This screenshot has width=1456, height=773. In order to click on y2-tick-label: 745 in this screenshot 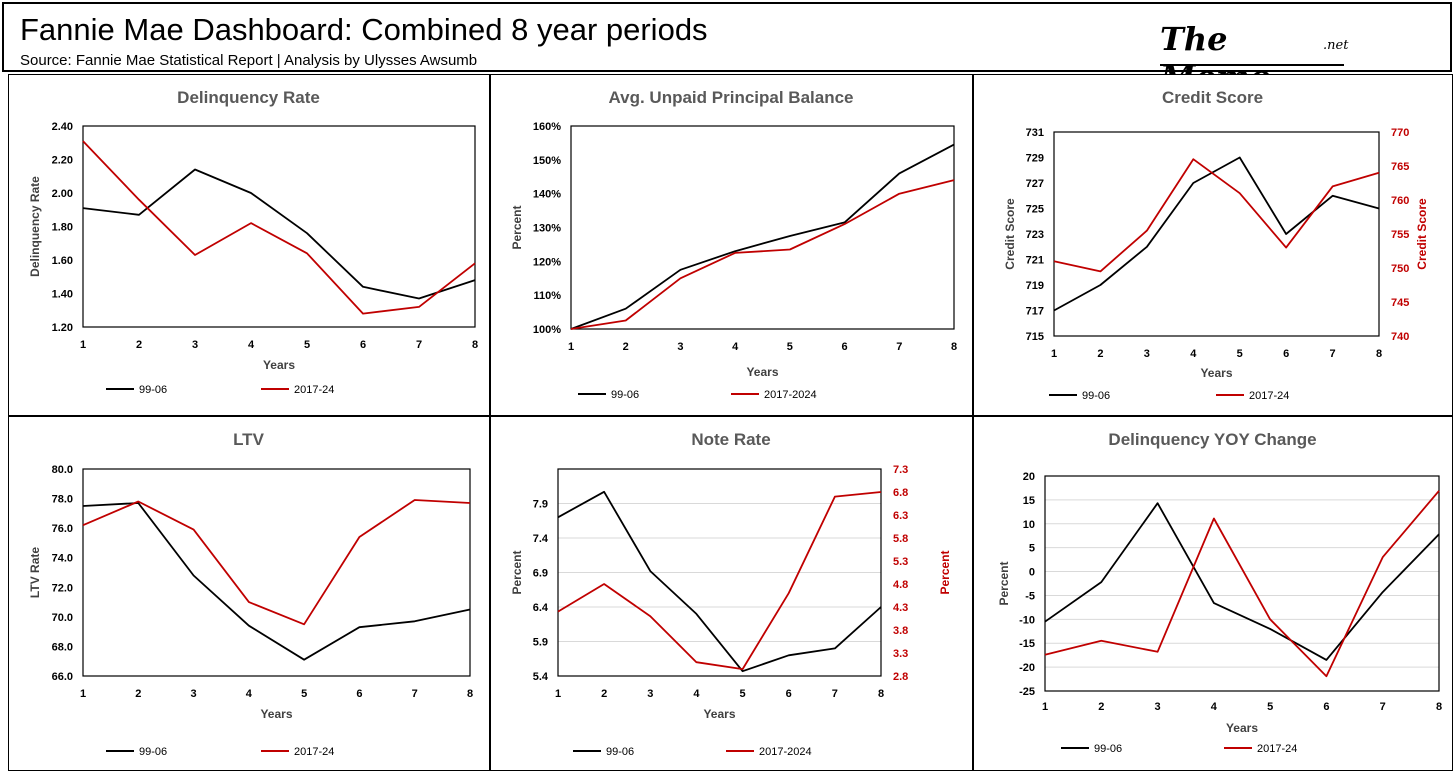, I will do `click(1400, 303)`.